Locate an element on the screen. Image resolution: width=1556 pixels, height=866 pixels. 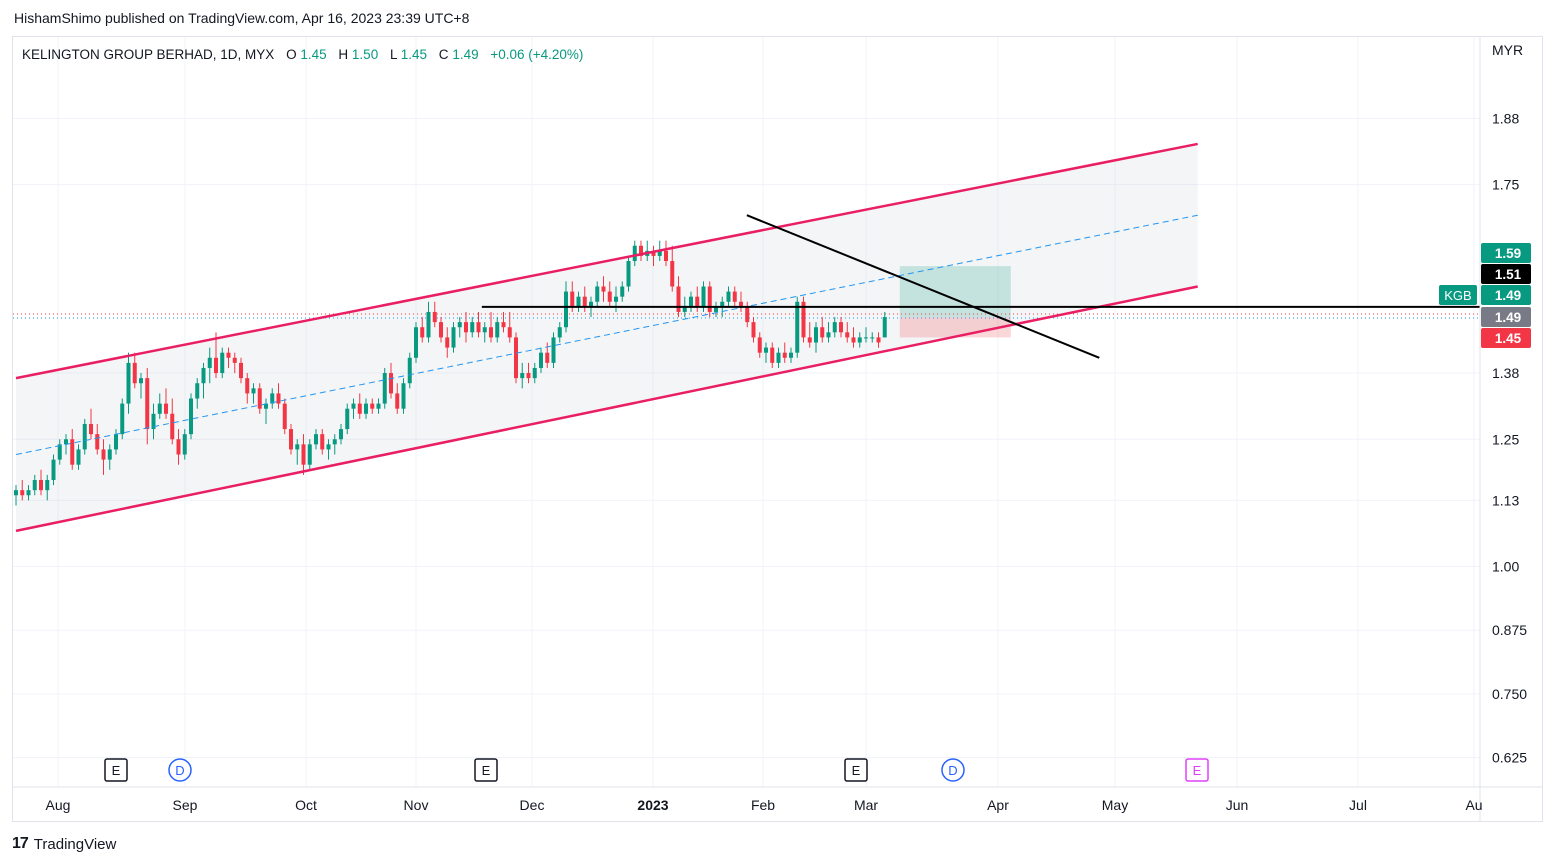
legend-high-label: H is located at coordinates (343, 54).